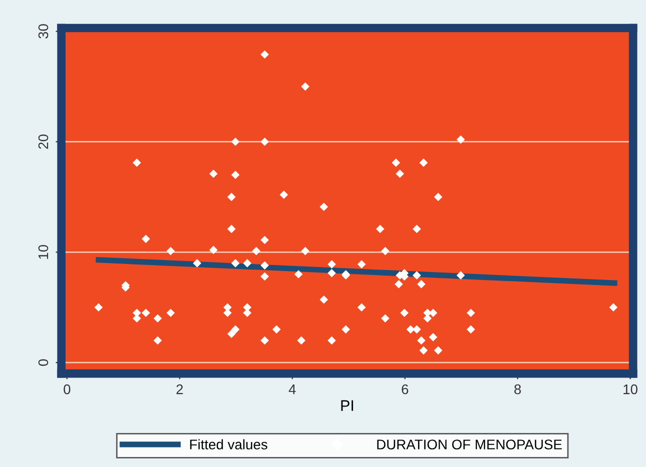 The image size is (646, 467). I want to click on x-tick-label: 4, so click(292, 389).